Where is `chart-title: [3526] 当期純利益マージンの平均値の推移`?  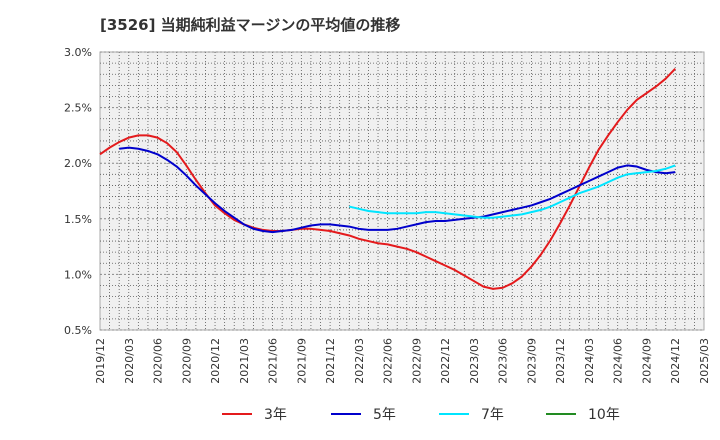
chart-title: [3526] 当期純利益マージンの平均値の推移 is located at coordinates (250, 25).